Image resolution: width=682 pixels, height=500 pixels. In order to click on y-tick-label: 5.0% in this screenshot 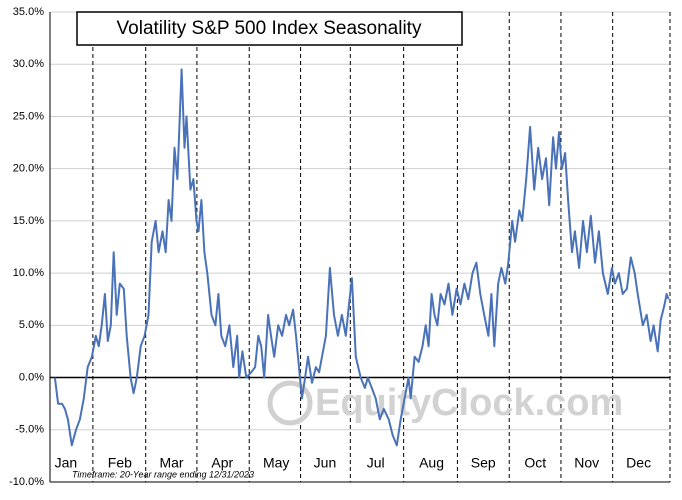, I will do `click(31, 325)`.